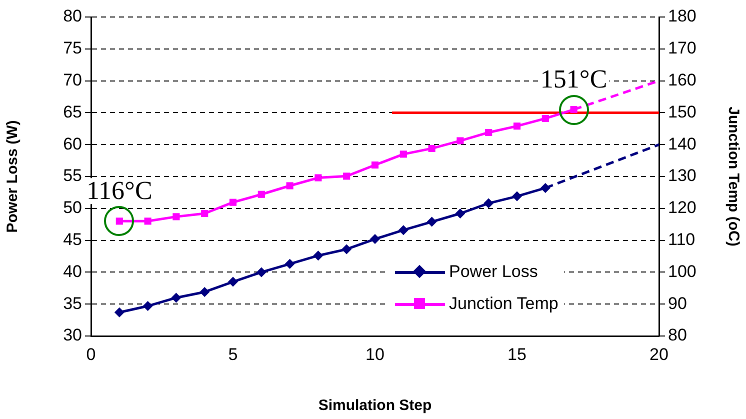 Image resolution: width=746 pixels, height=419 pixels. I want to click on y2-tick-label: 90, so click(677, 303).